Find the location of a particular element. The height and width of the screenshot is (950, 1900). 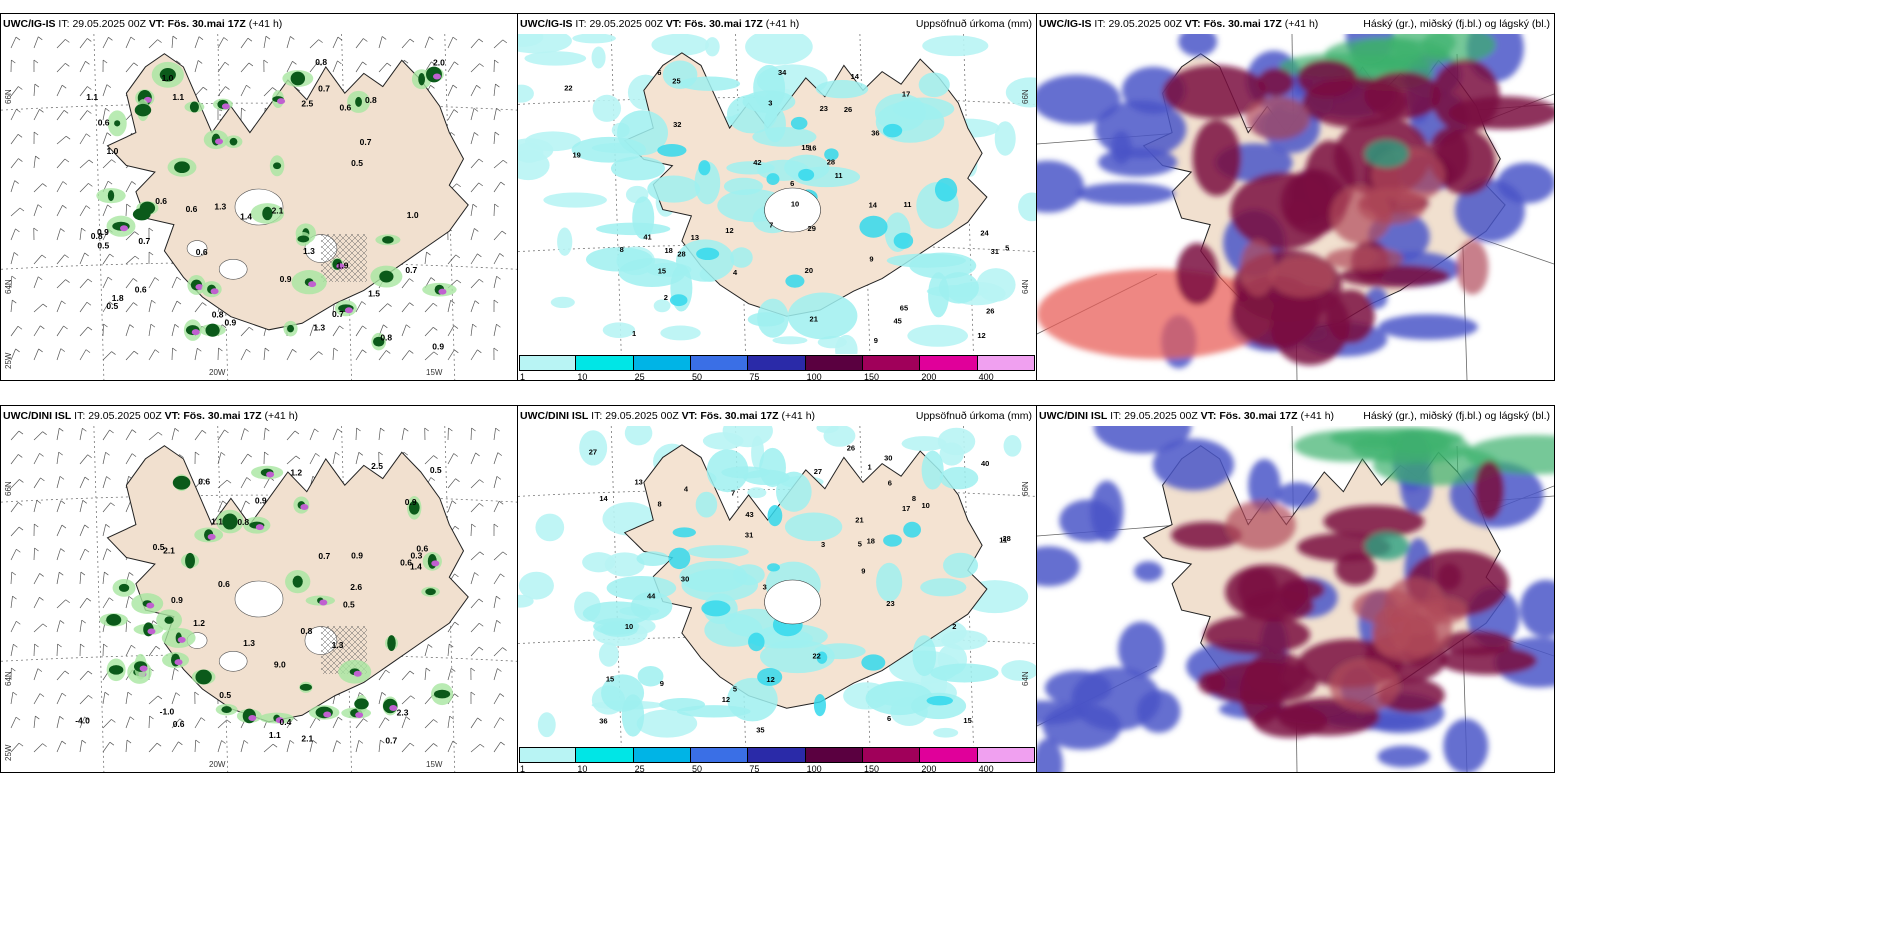

precip-value-label: 20 is located at coordinates (809, 270).